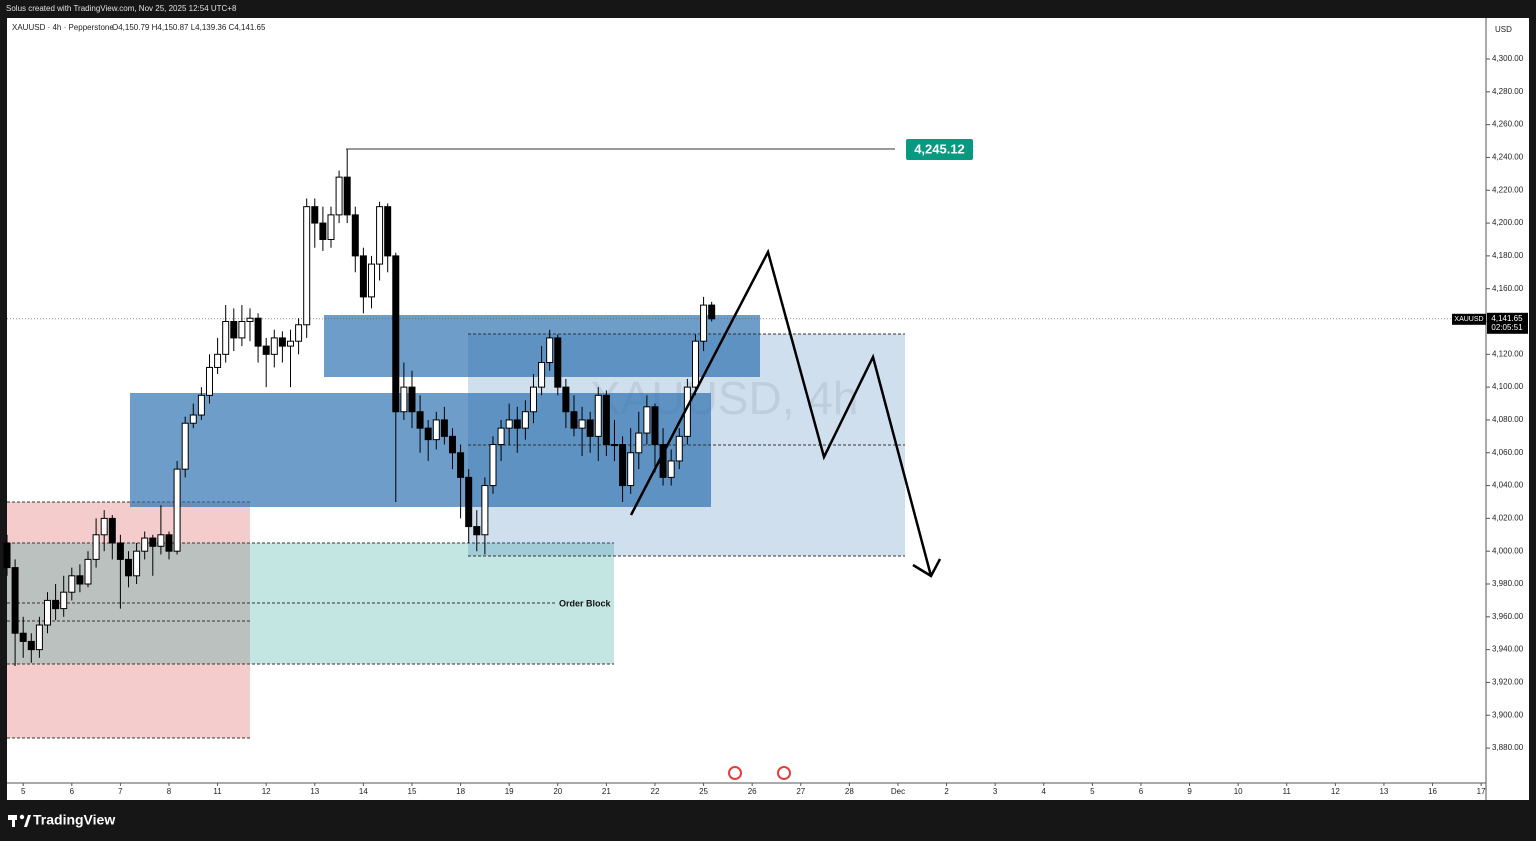  Describe the element at coordinates (752, 791) in the screenshot. I see `x-tick-label: 26` at that location.